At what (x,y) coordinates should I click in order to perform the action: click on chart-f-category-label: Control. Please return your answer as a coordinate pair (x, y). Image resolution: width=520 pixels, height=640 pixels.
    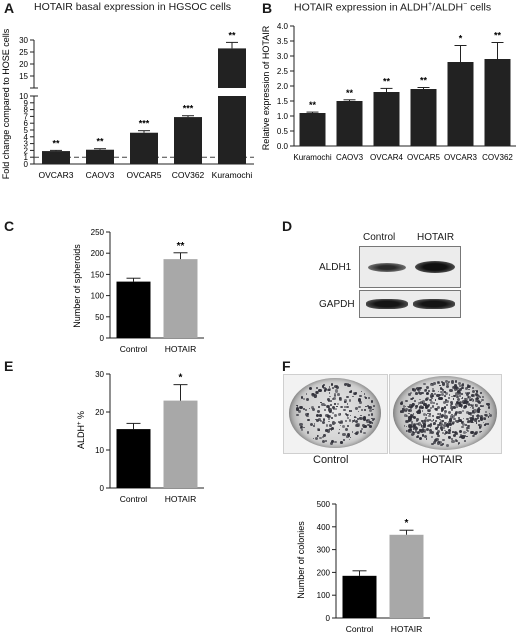
    Looking at the image, I should click on (360, 629).